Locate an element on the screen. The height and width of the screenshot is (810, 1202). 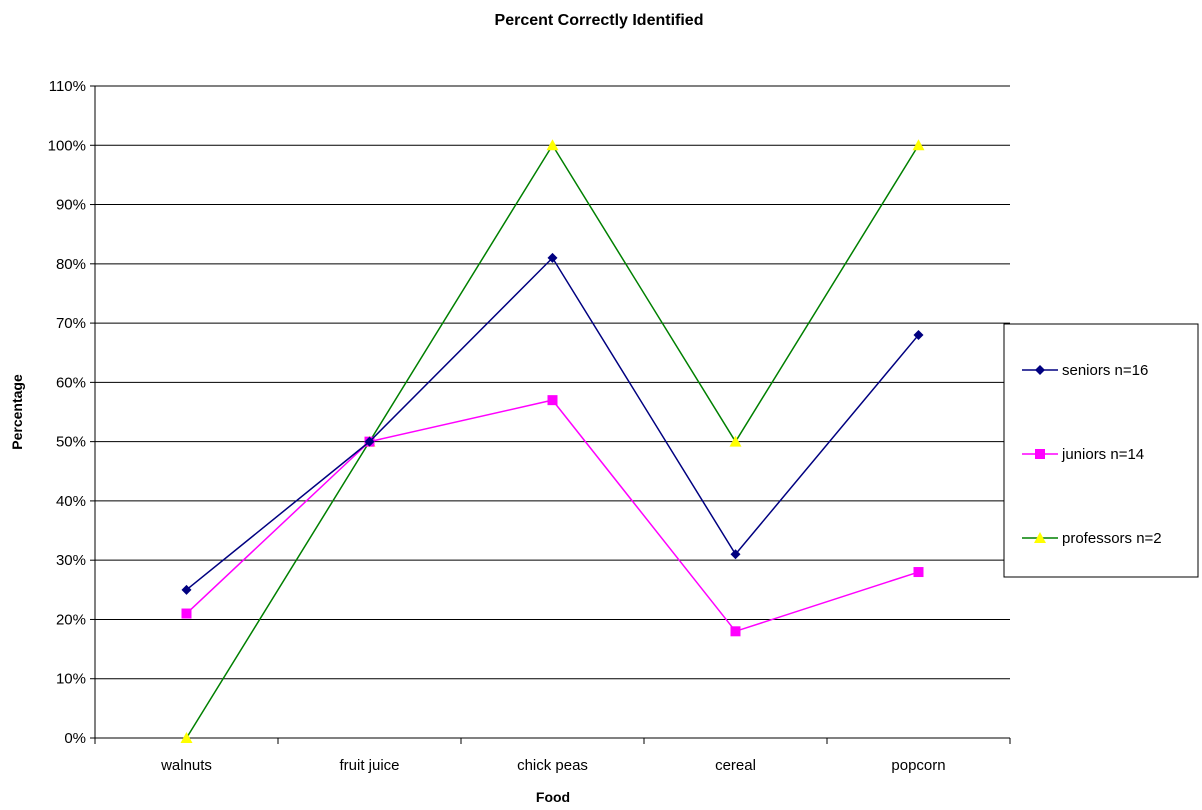
legend-label: juniors n=14 is located at coordinates (1102, 454).